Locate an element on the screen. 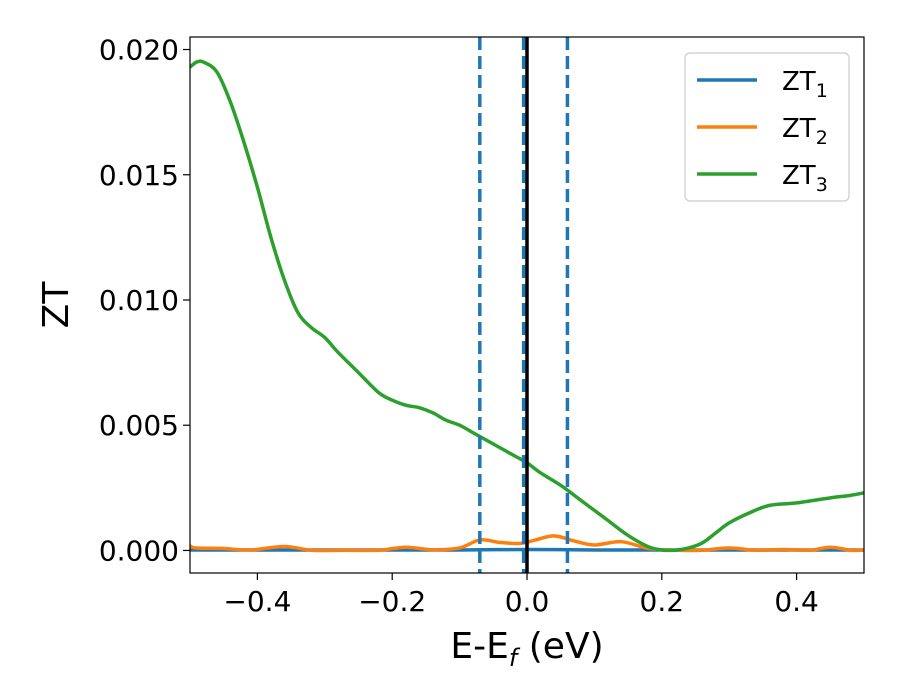  x-axis-label-main: E-E is located at coordinates (479, 646).